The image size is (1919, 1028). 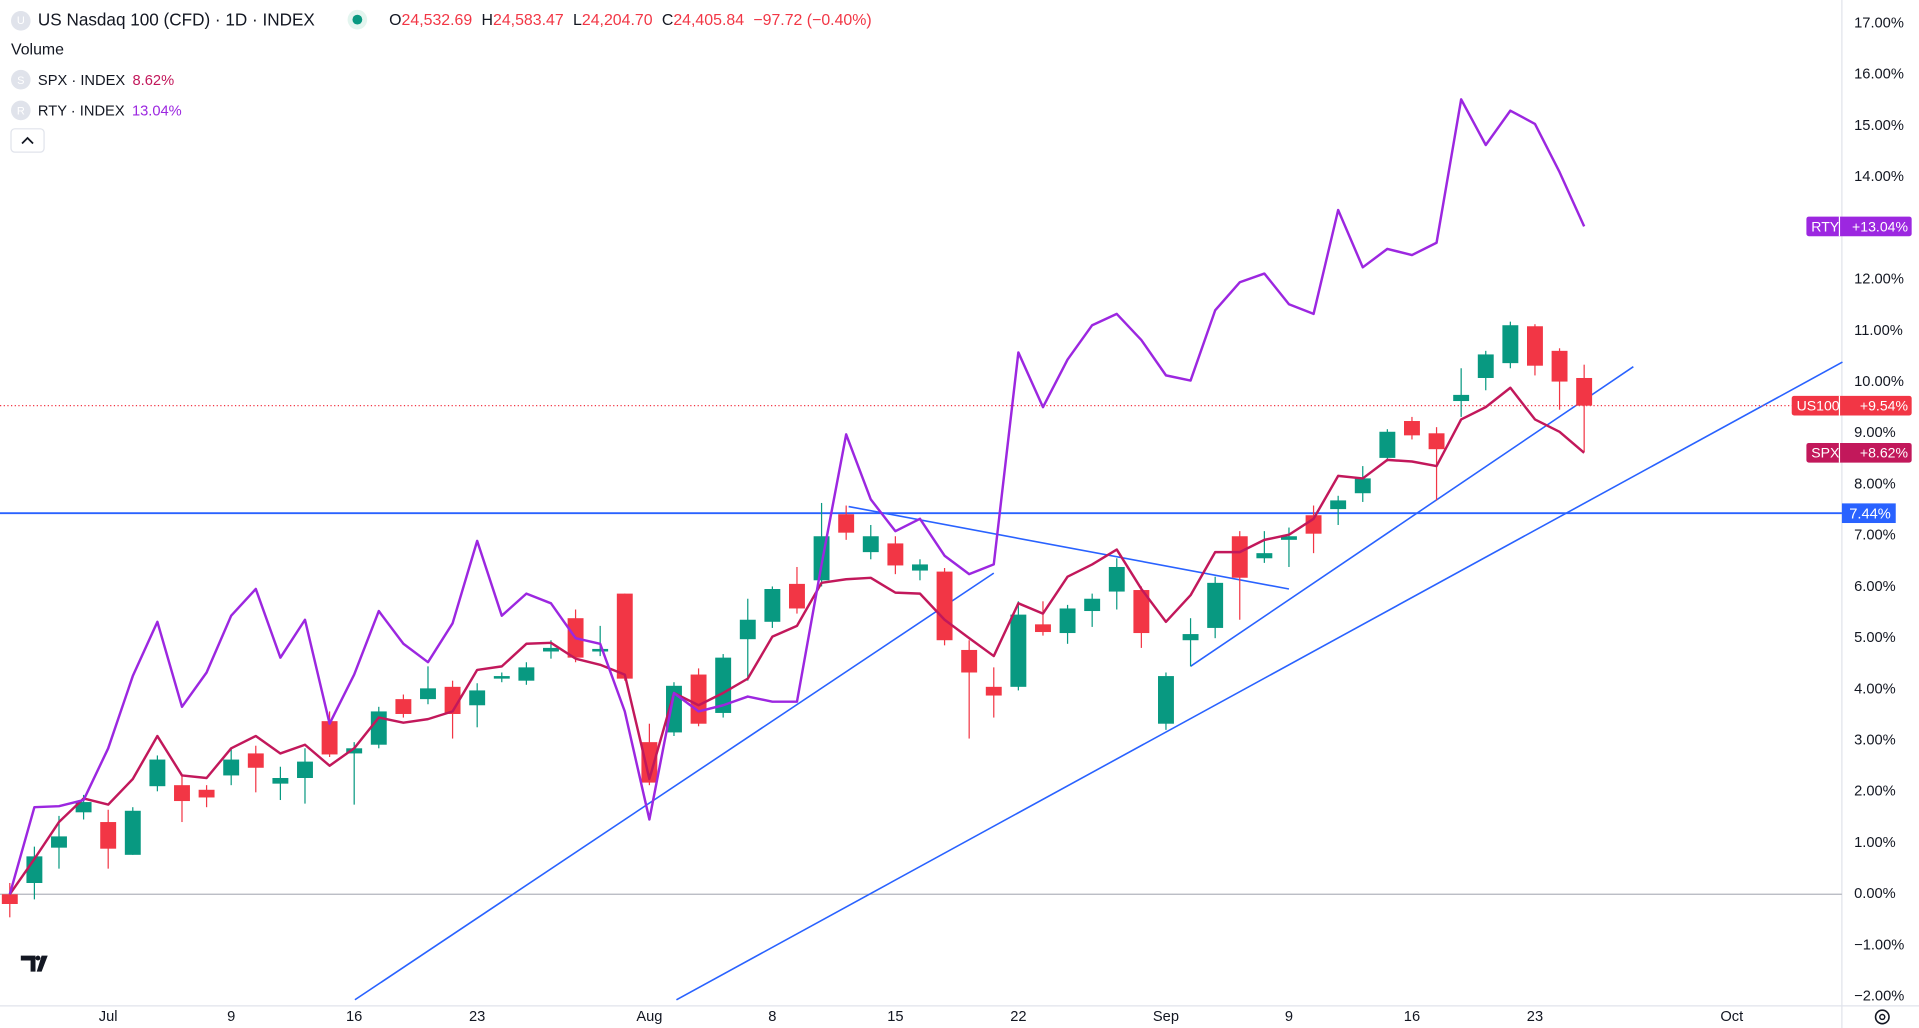 What do you see at coordinates (1875, 740) in the screenshot?
I see `y-tick-label: 3.00%` at bounding box center [1875, 740].